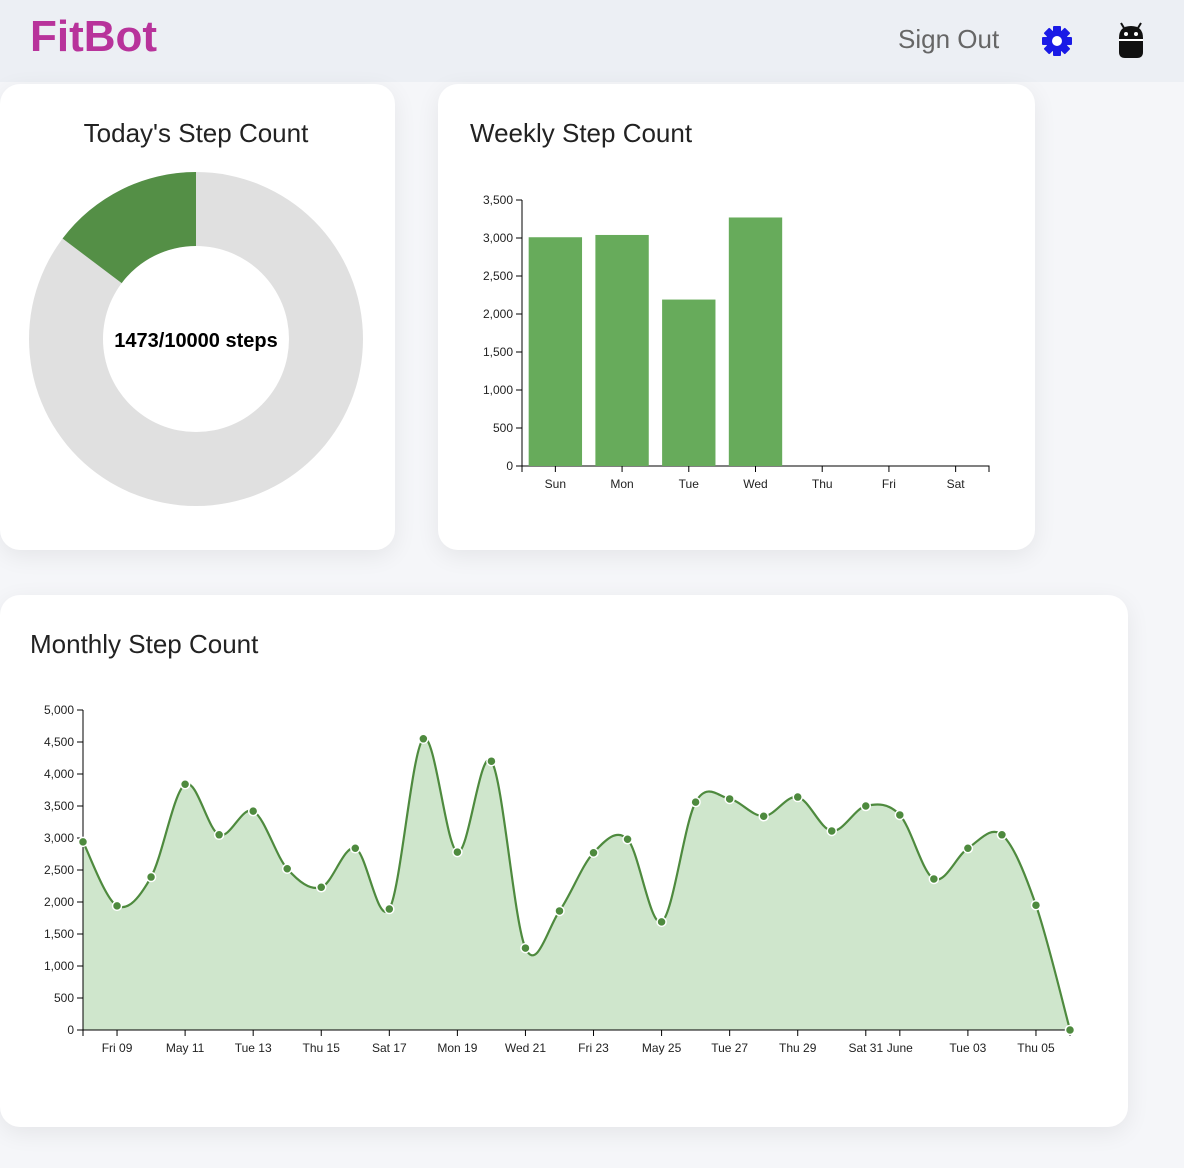 This screenshot has width=1184, height=1168. Describe the element at coordinates (322, 1048) in the screenshot. I see `x-tick-label: Thu 15` at that location.